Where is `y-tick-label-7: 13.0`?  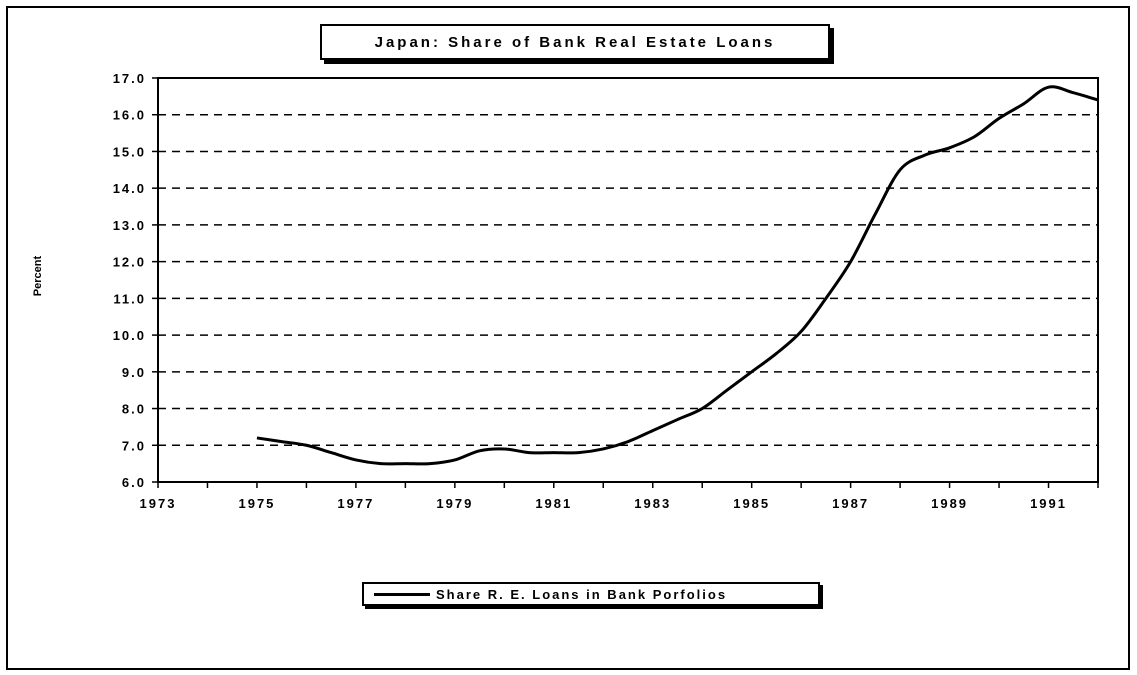 y-tick-label-7: 13.0 is located at coordinates (129, 225).